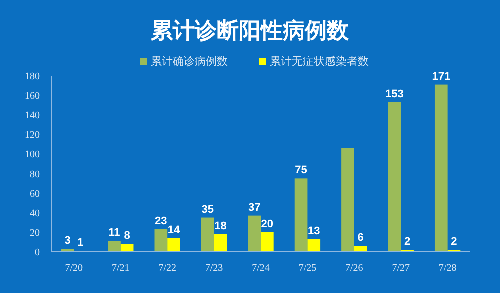 The height and width of the screenshot is (293, 500). I want to click on y-tick-label: 60, so click(35, 194).